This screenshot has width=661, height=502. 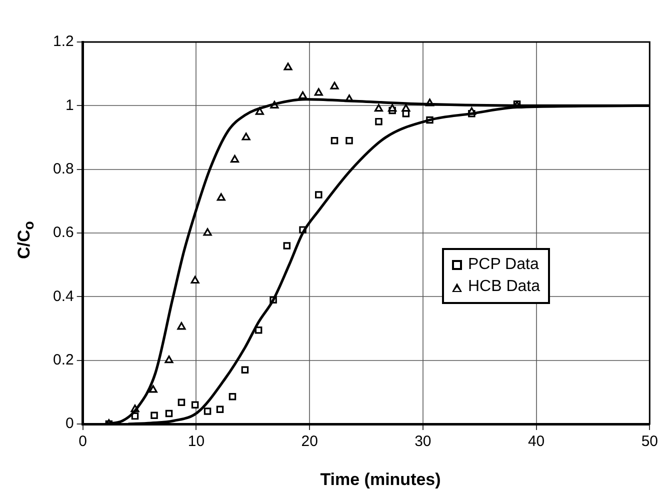 I want to click on y-tick-label: 0, so click(x=70, y=423).